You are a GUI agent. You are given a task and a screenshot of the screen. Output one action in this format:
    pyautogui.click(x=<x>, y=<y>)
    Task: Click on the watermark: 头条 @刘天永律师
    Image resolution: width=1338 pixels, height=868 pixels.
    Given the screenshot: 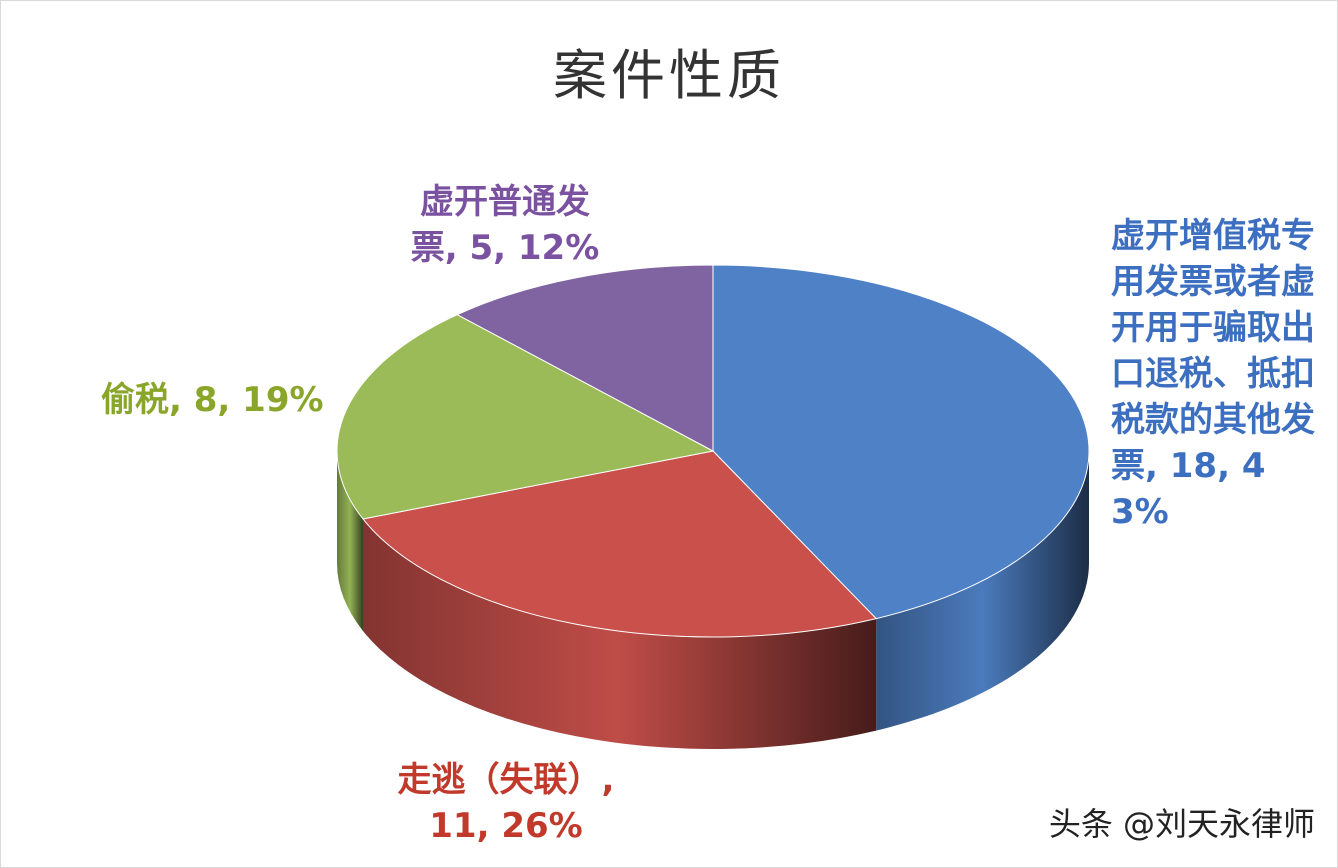 What is the action you would take?
    pyautogui.click(x=1181, y=824)
    